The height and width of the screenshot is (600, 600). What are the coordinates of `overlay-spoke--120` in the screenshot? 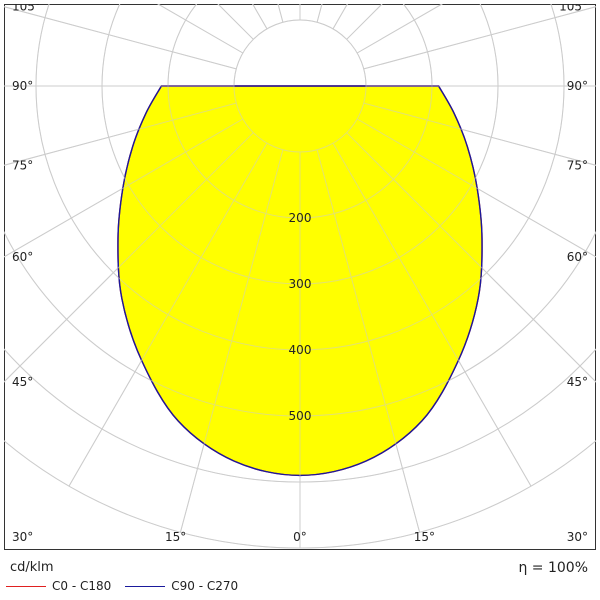 It's located at (200, 29).